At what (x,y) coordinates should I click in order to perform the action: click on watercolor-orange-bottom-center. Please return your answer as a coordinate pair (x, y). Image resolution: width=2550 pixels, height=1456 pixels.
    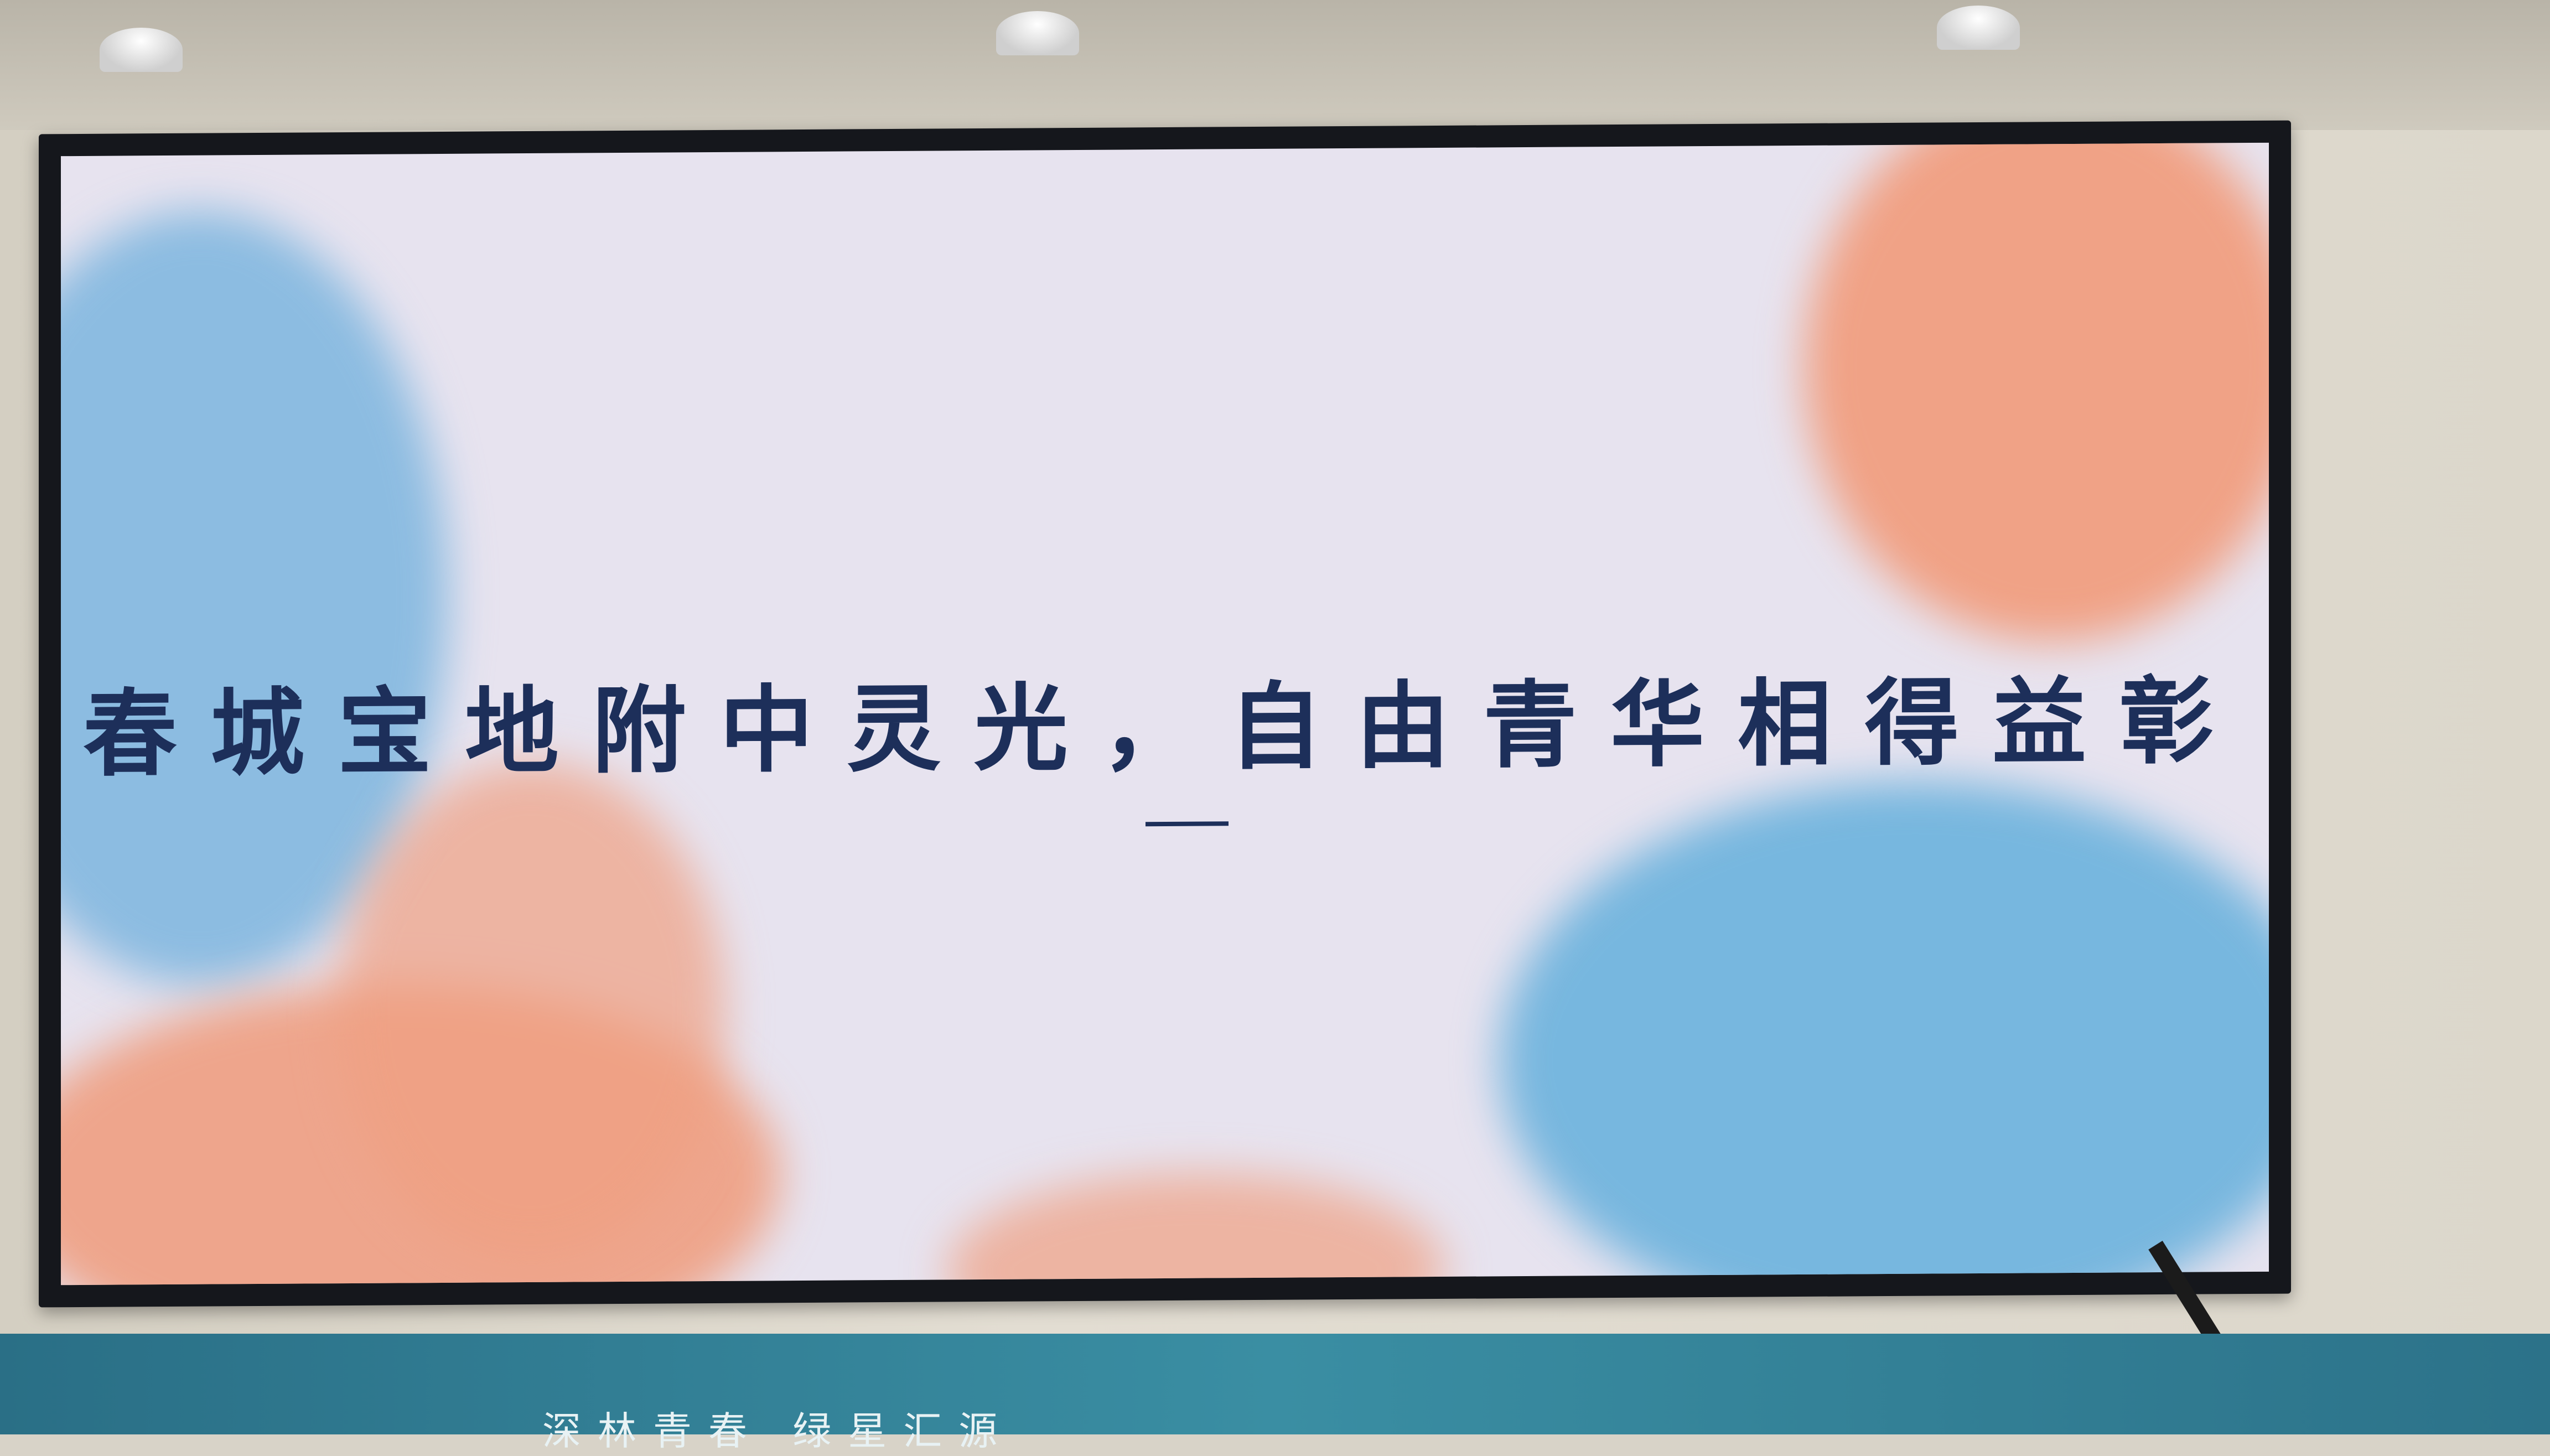
    Looking at the image, I should click on (1195, 1228).